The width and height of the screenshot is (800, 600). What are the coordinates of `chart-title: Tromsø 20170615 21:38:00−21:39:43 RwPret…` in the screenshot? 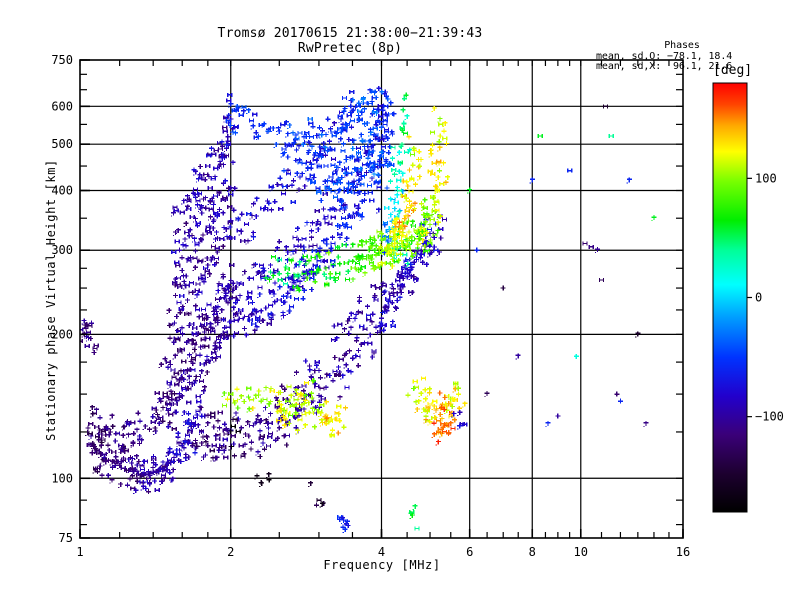 It's located at (350, 41).